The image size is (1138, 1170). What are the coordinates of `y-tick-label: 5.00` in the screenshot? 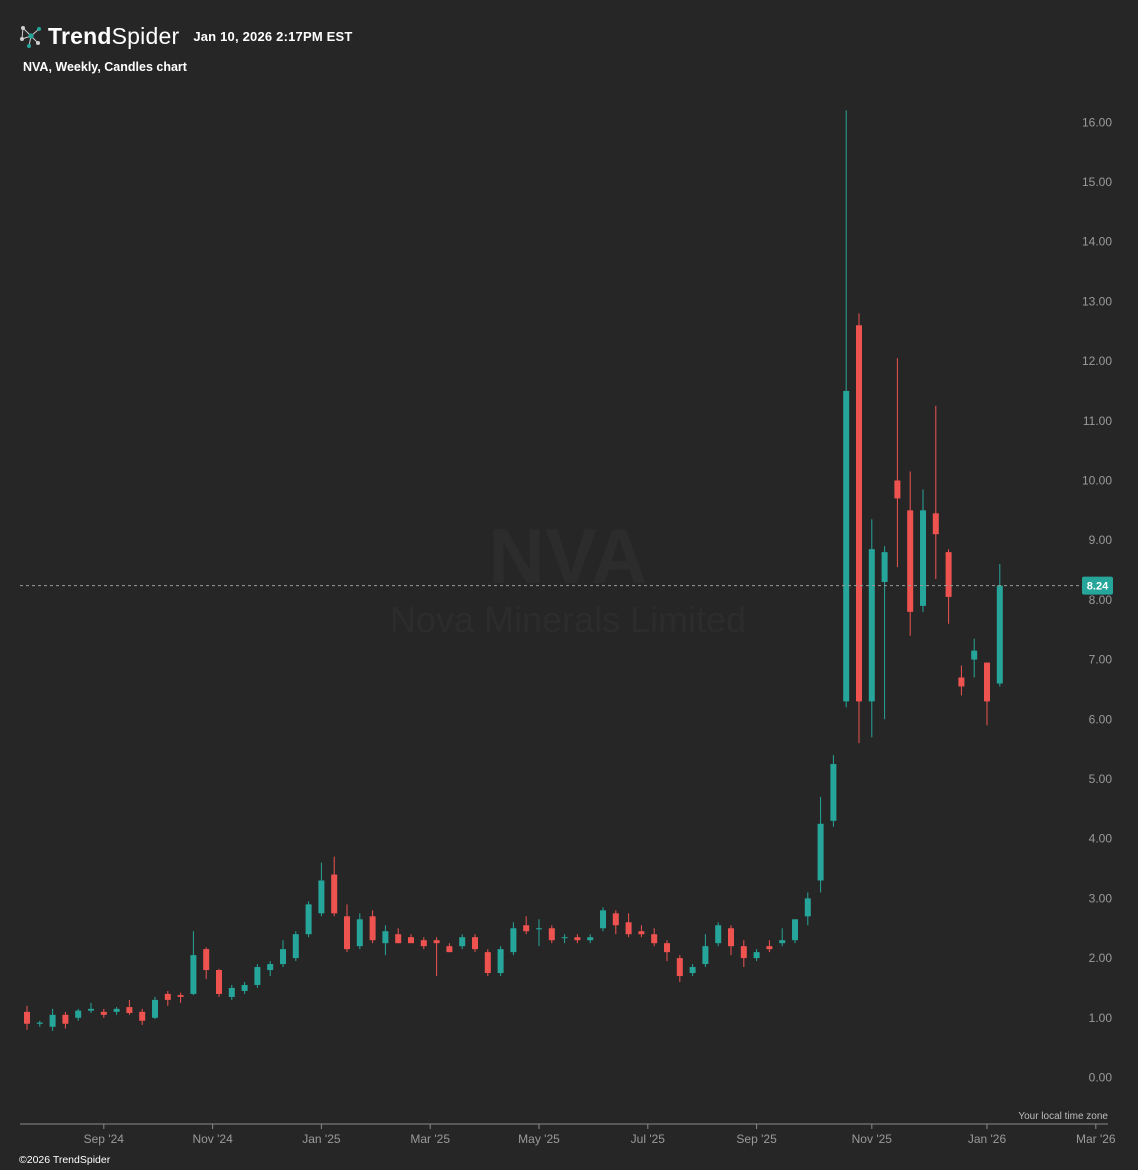 It's located at (1101, 779).